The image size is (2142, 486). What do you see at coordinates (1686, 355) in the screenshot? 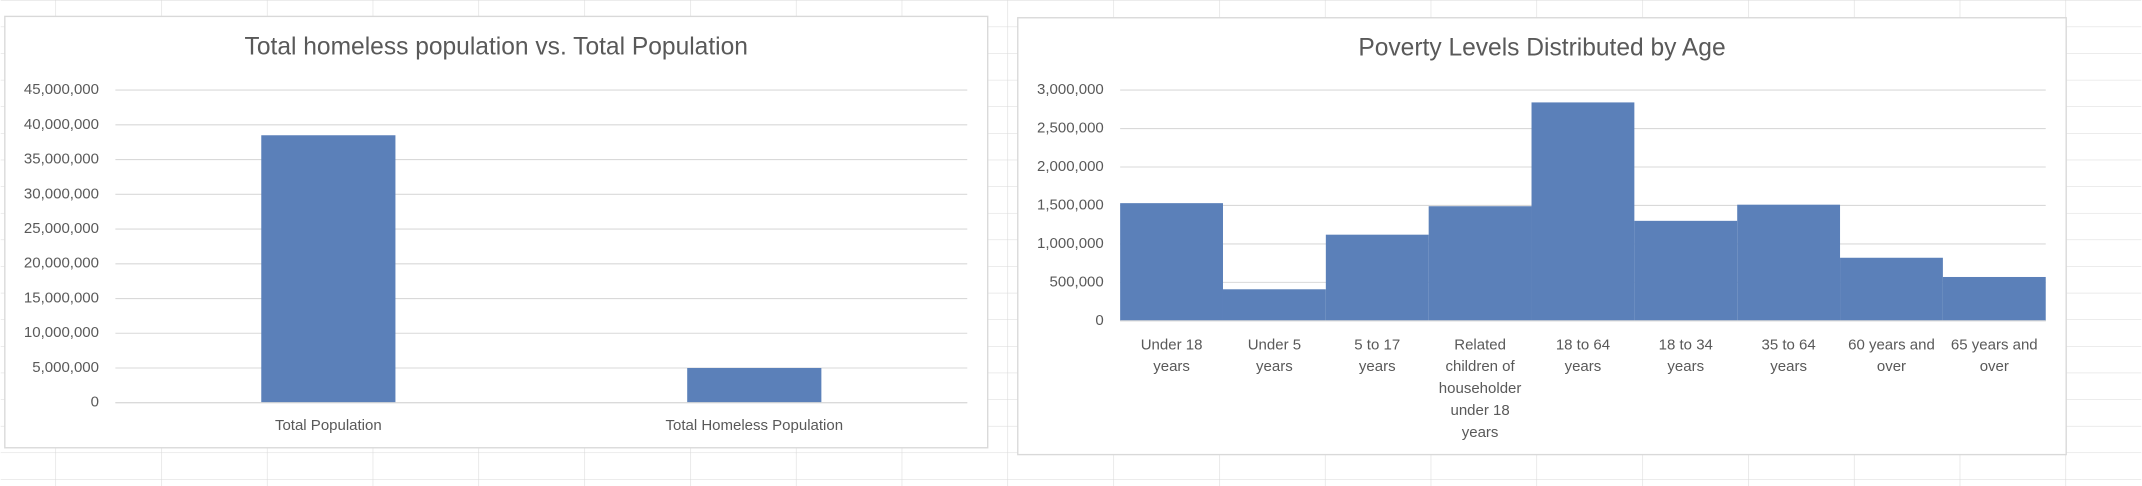
I see `x-tick-label: 18 to 34 years` at bounding box center [1686, 355].